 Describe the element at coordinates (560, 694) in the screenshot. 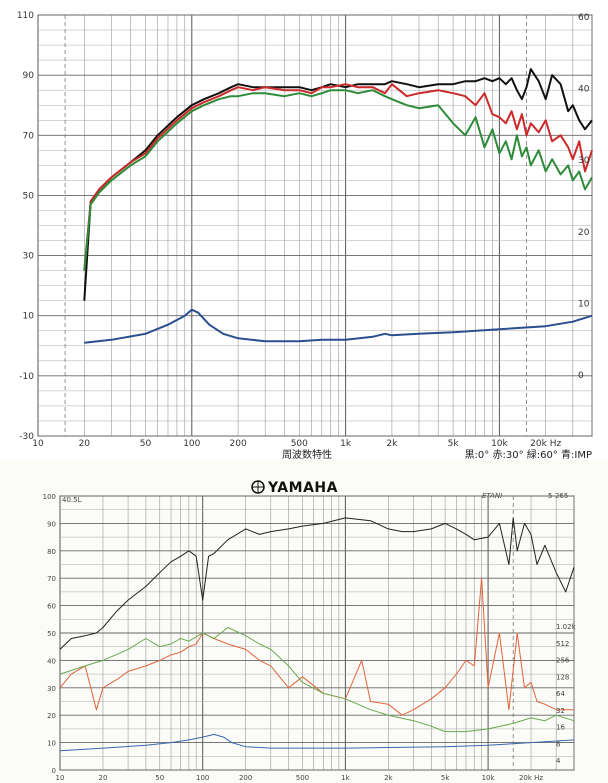

I see `y2-tick-label: 64` at that location.